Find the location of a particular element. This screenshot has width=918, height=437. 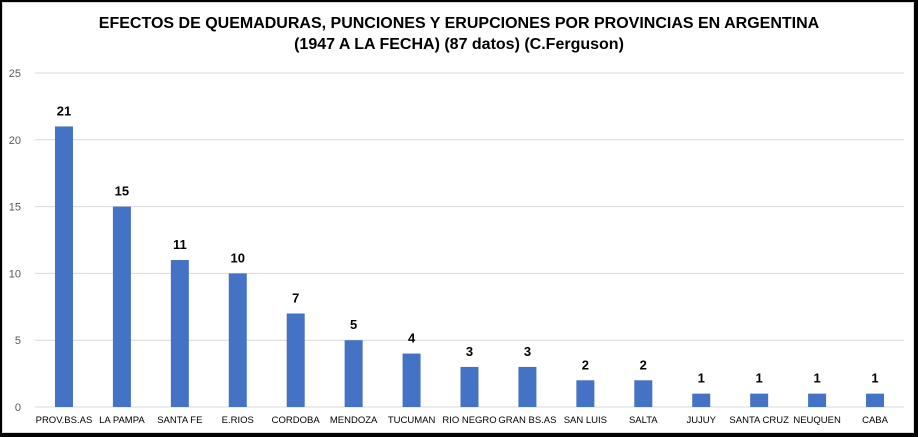

x-tick-label: NEUQUEN is located at coordinates (817, 420).